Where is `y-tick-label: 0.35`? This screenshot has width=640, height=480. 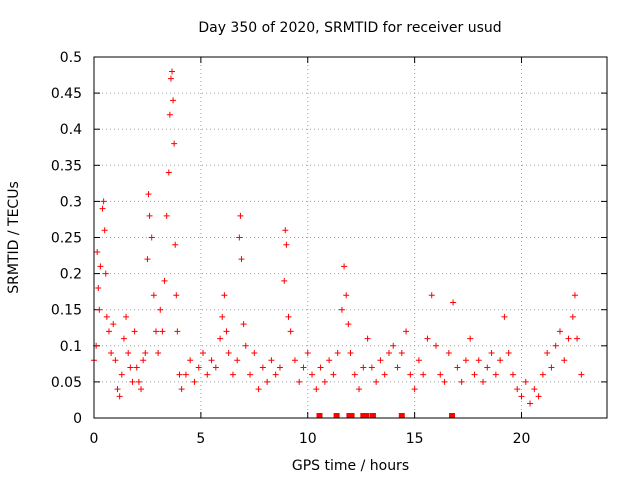 y-tick-label: 0.35 is located at coordinates (66, 166).